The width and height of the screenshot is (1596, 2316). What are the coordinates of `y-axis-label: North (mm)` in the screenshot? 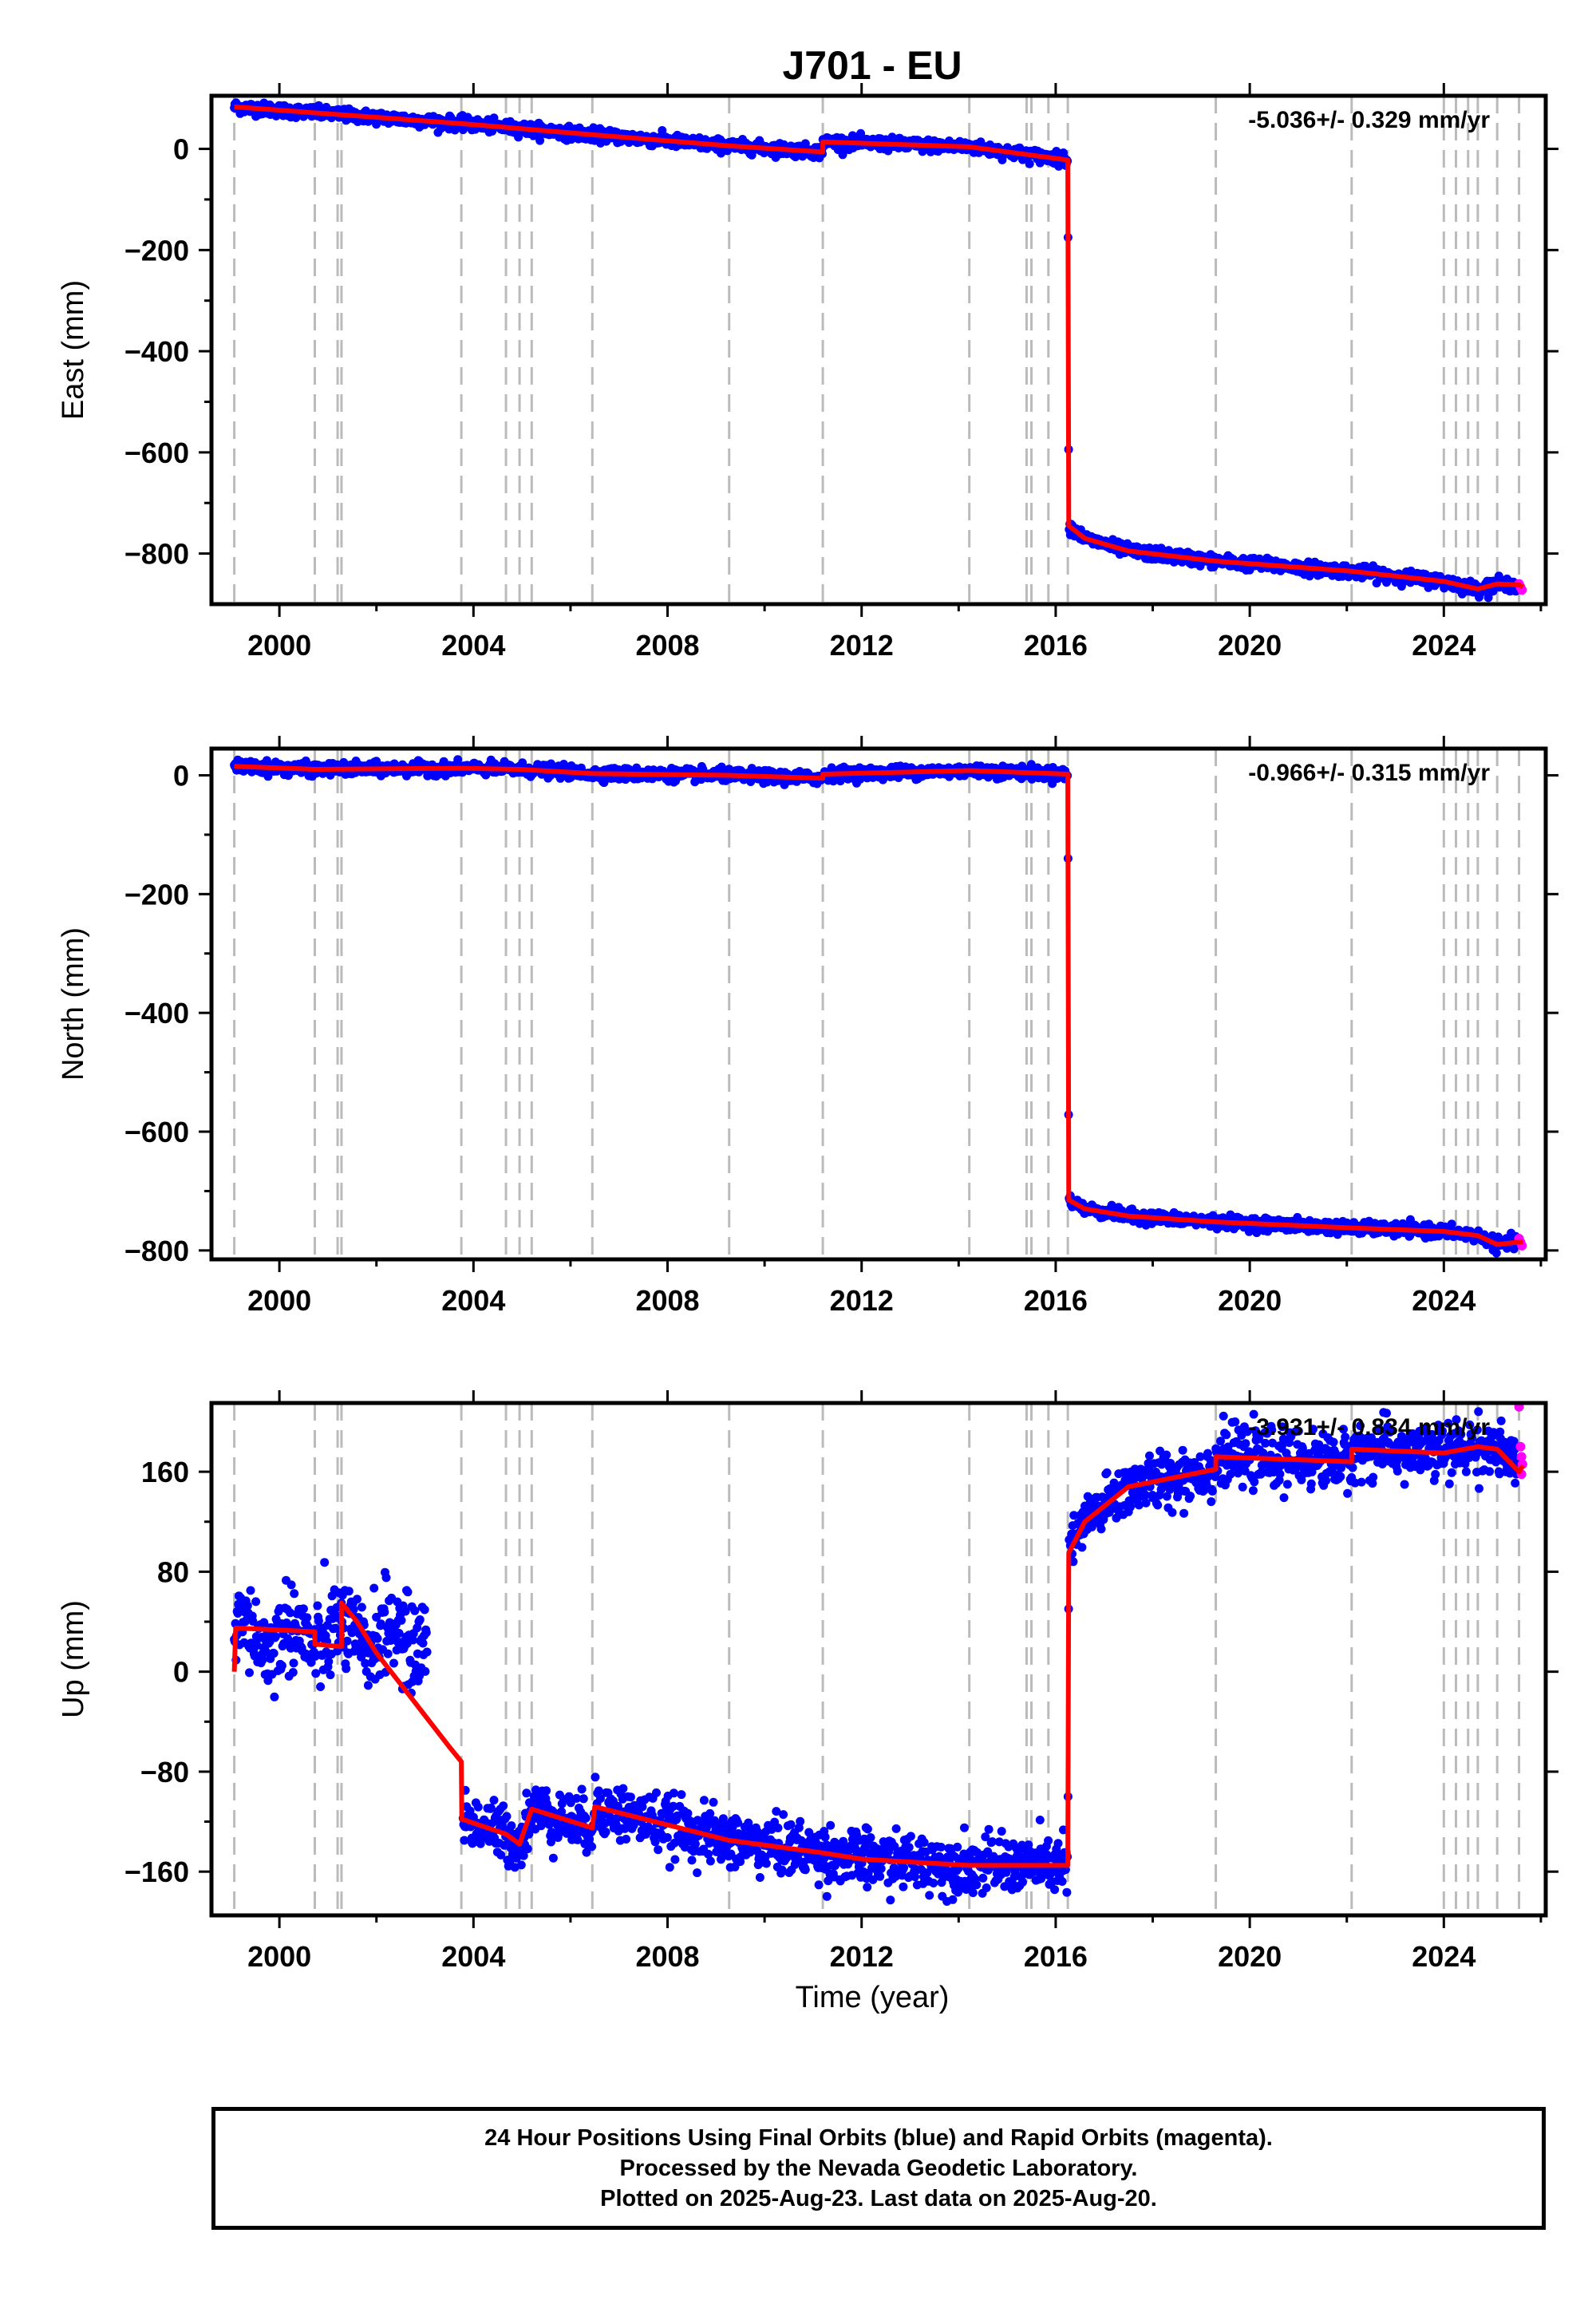 It's located at (73, 1004).